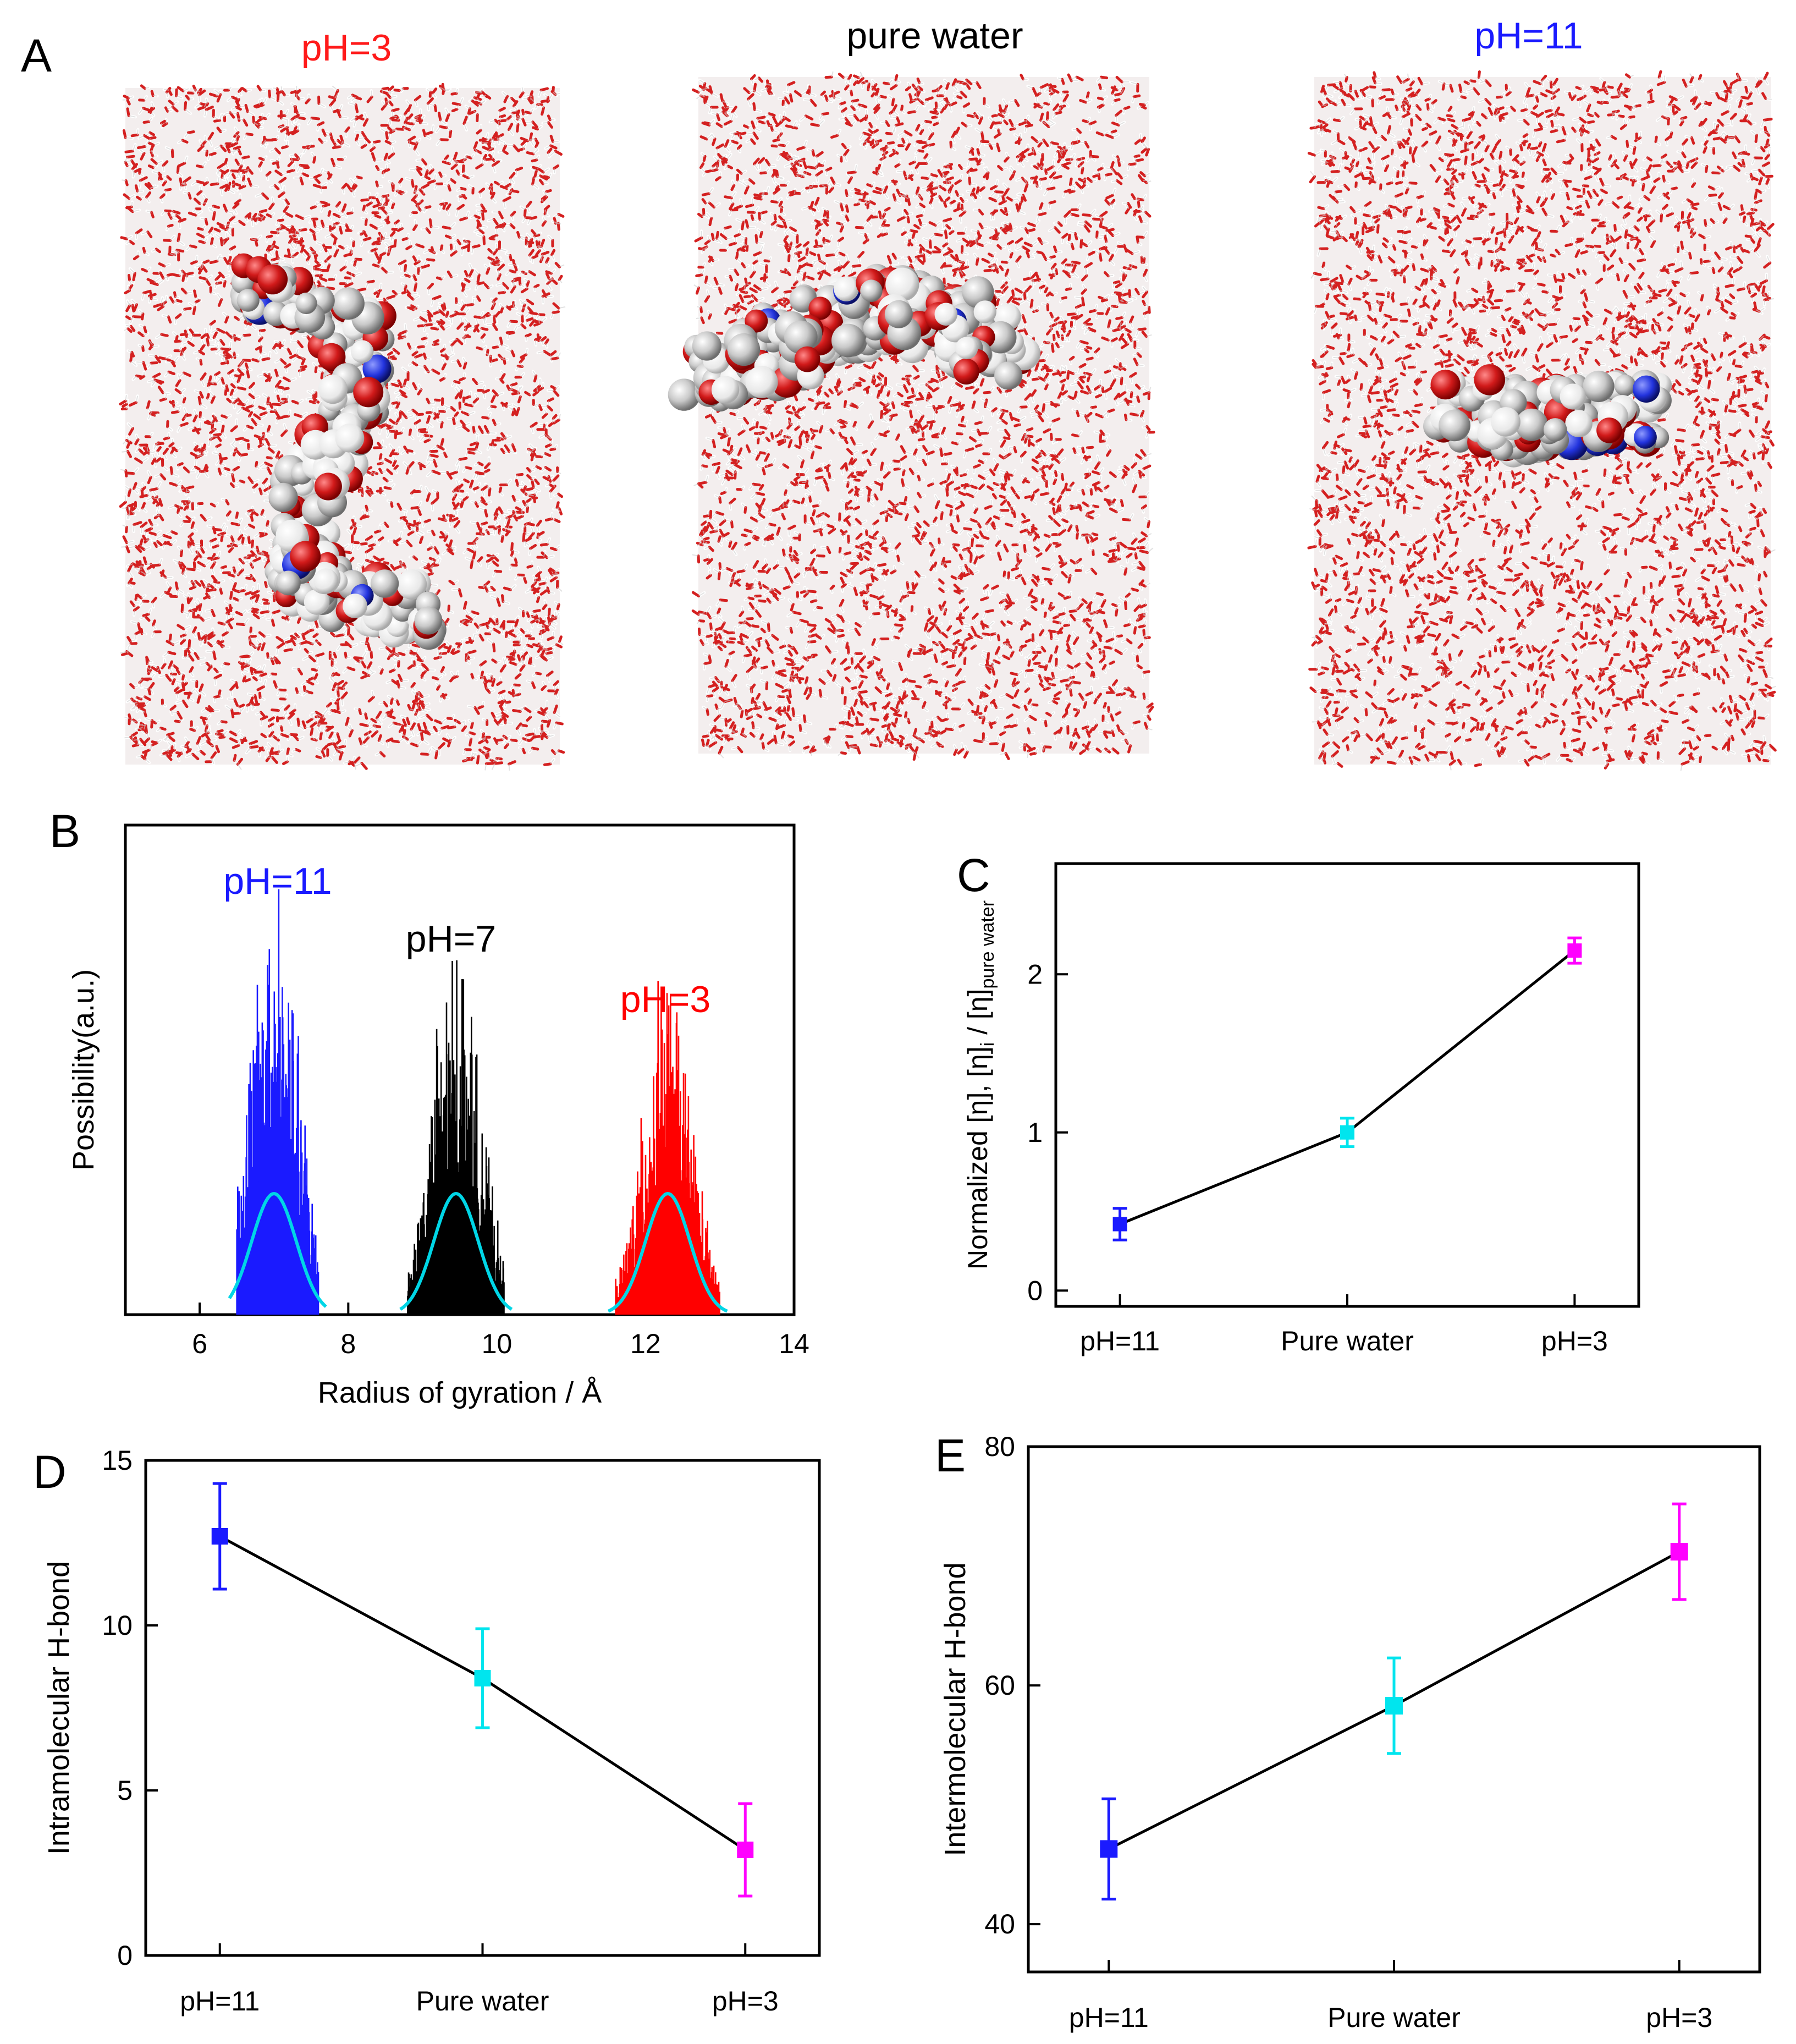  What do you see at coordinates (1035, 974) in the screenshot?
I see `y-tick-label: 2` at bounding box center [1035, 974].